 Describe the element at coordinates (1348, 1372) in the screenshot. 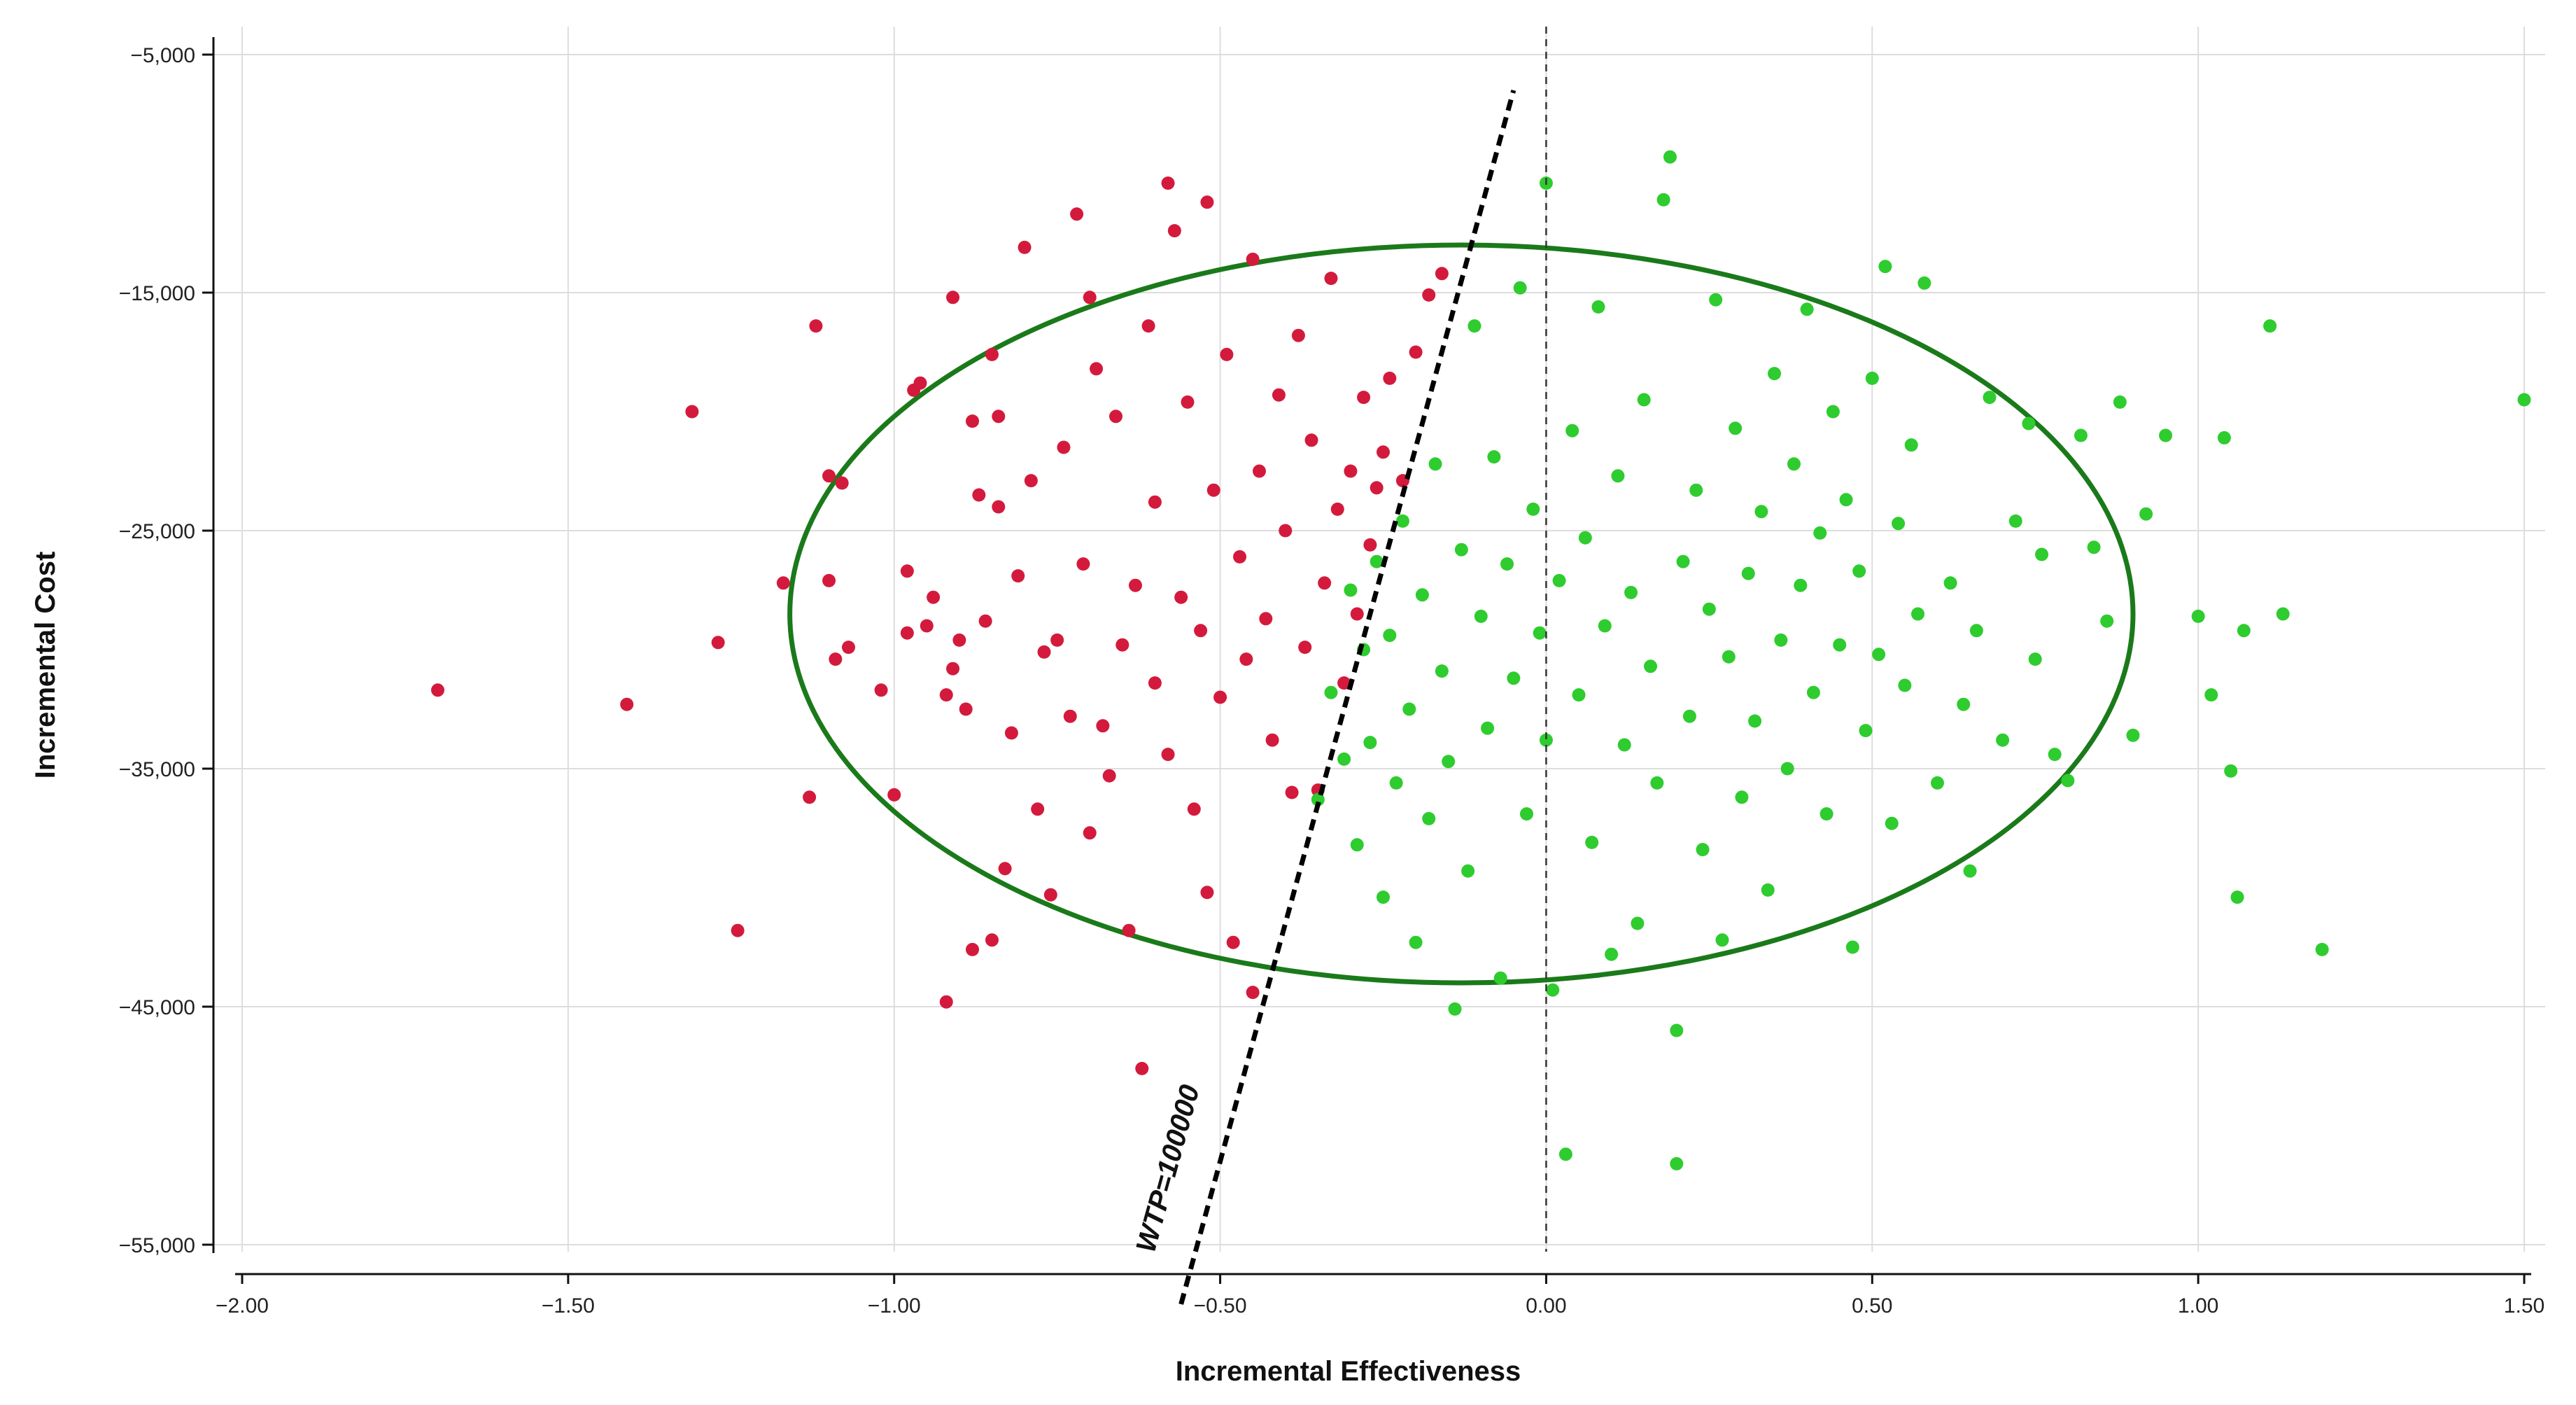

I see `x-axis-title: Incremental Effectiveness` at that location.